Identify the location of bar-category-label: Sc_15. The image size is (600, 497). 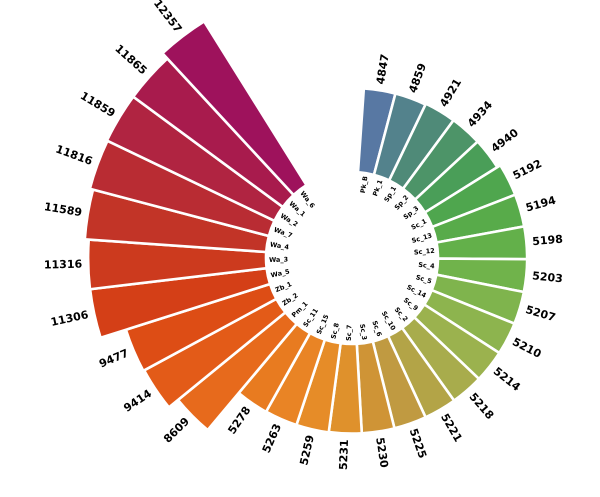
(323, 324).